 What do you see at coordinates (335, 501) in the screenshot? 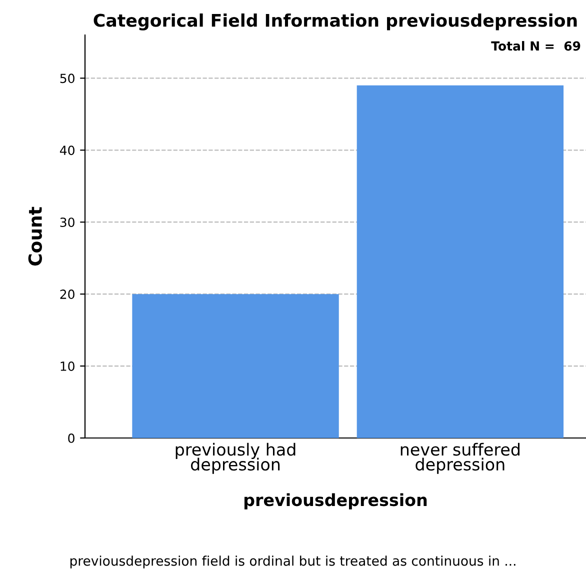
I see `x-axis-title: previousdepression` at bounding box center [335, 501].